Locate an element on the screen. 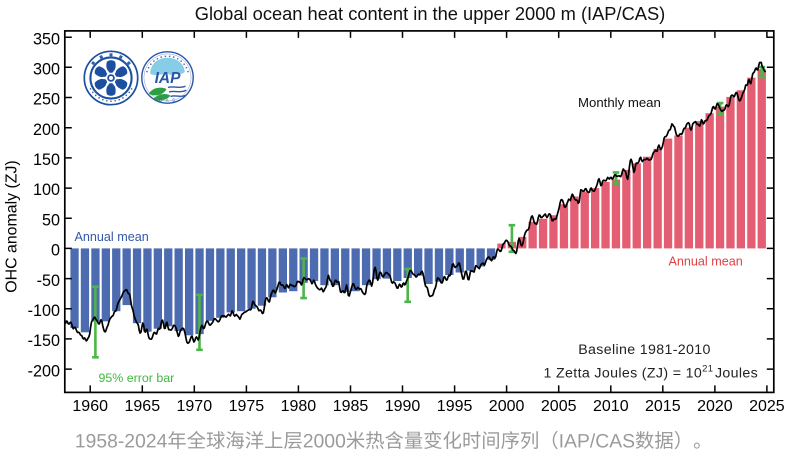 The image size is (800, 452). svg-text: 0 is located at coordinates (55, 251).